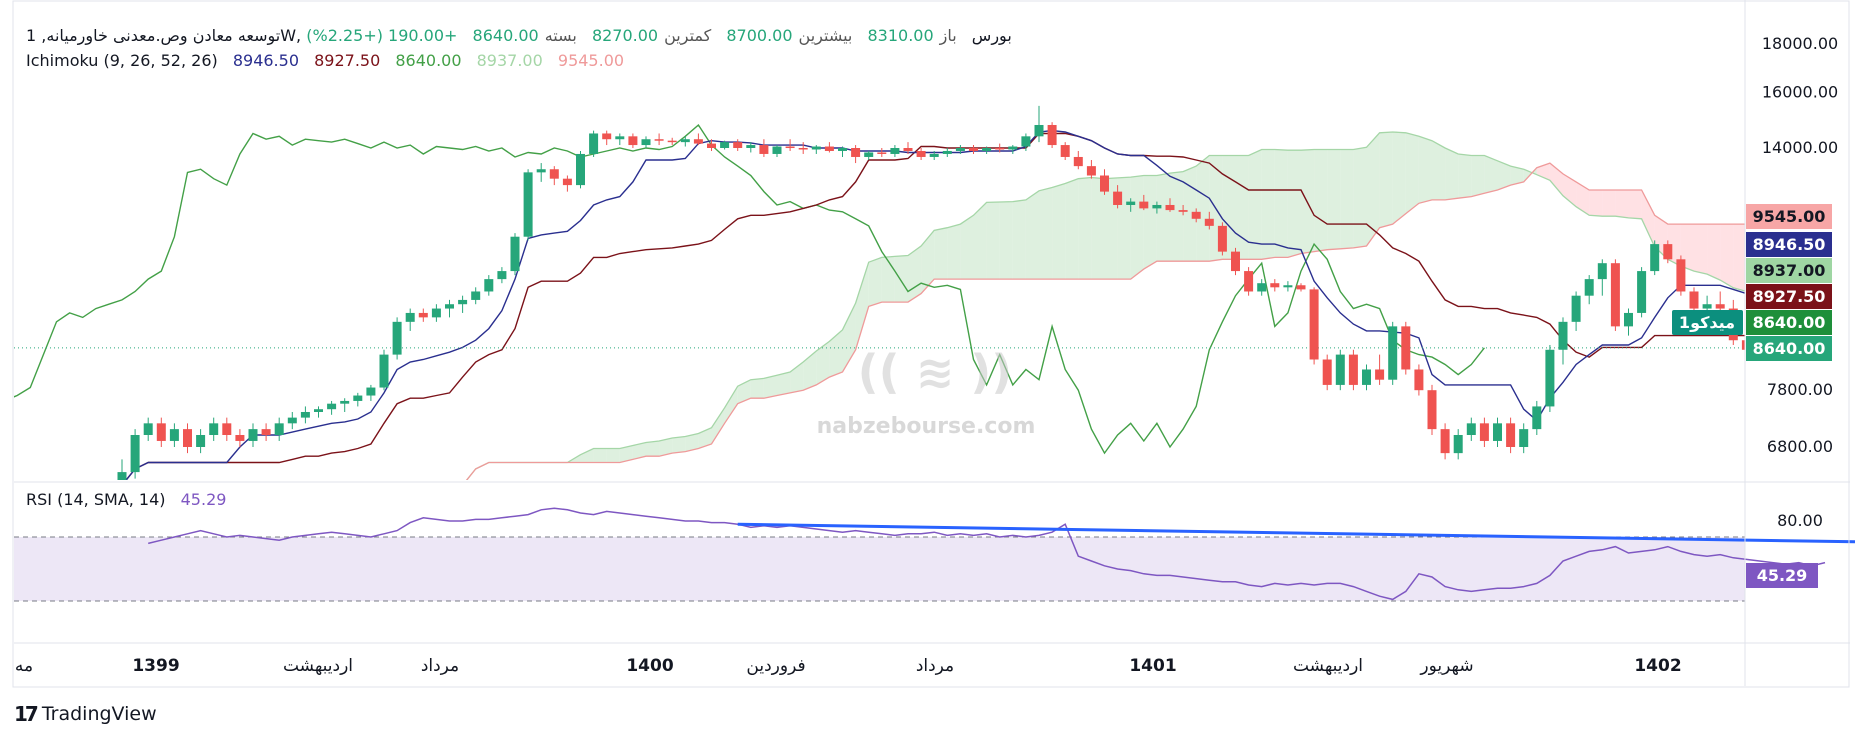 Image resolution: width=1866 pixels, height=744 pixels. I want to click on open-label: باز, so click(948, 35).